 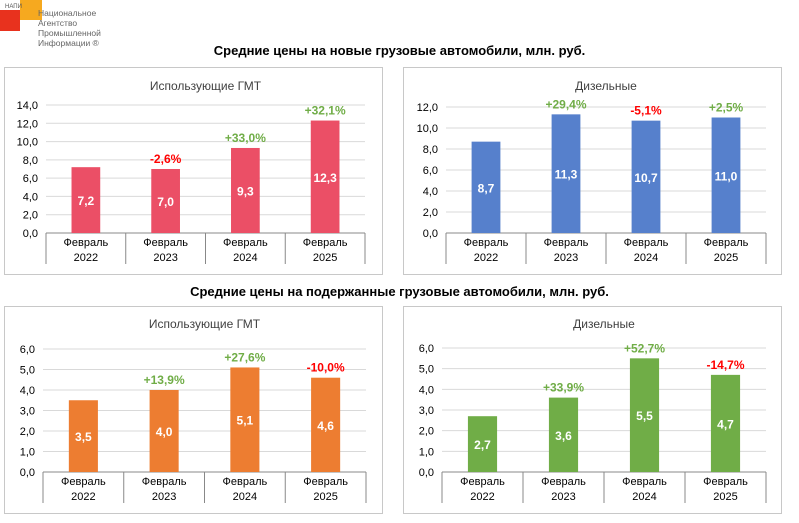 What do you see at coordinates (563, 388) in the screenshot?
I see `change-label: +33,9%` at bounding box center [563, 388].